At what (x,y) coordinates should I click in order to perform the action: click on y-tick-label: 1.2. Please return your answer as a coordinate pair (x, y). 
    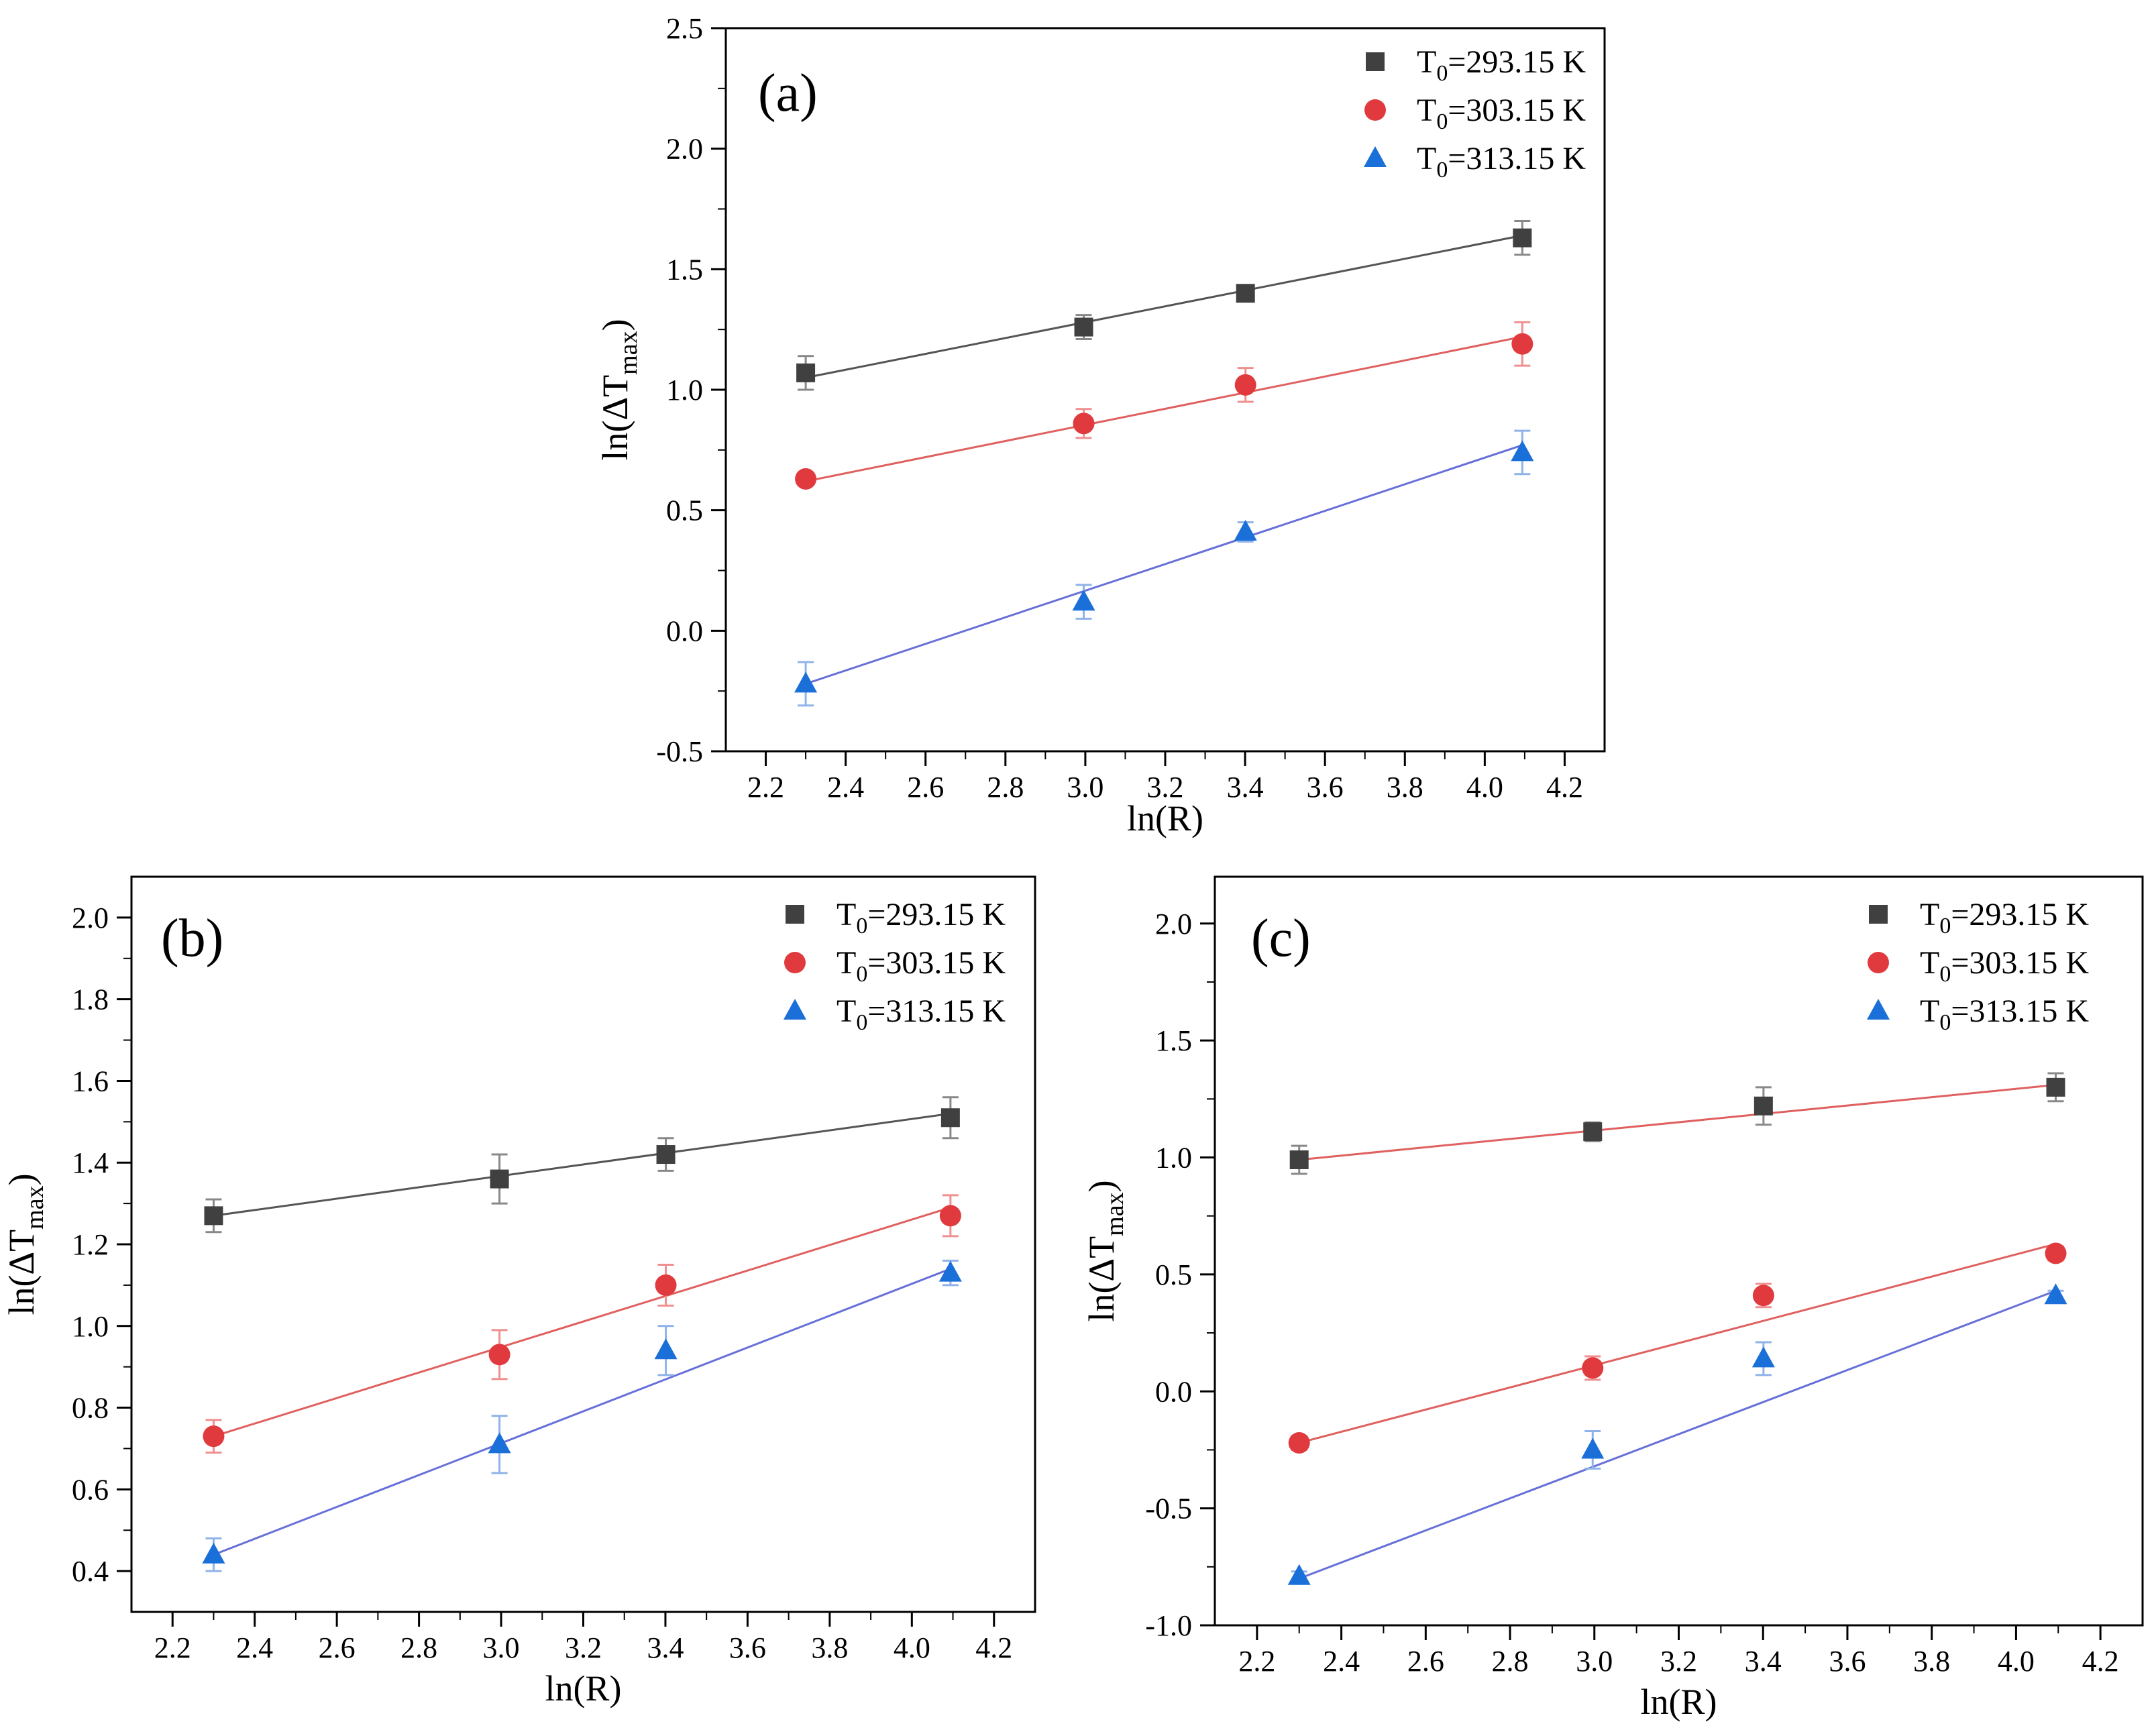
    Looking at the image, I should click on (91, 1244).